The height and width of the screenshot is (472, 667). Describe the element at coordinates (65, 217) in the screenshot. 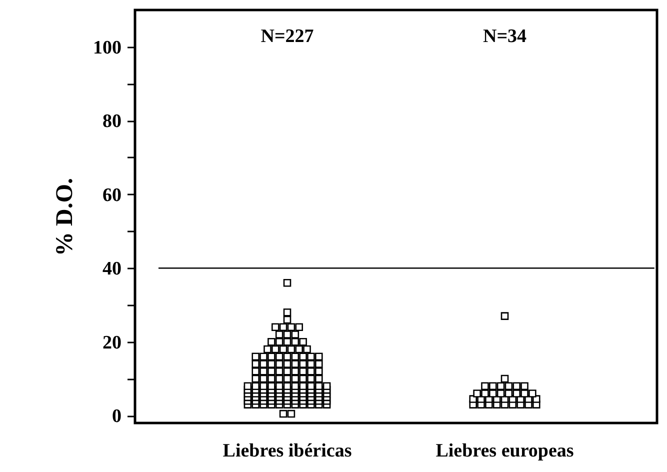

I see `y-axis-title: % D.O.` at that location.